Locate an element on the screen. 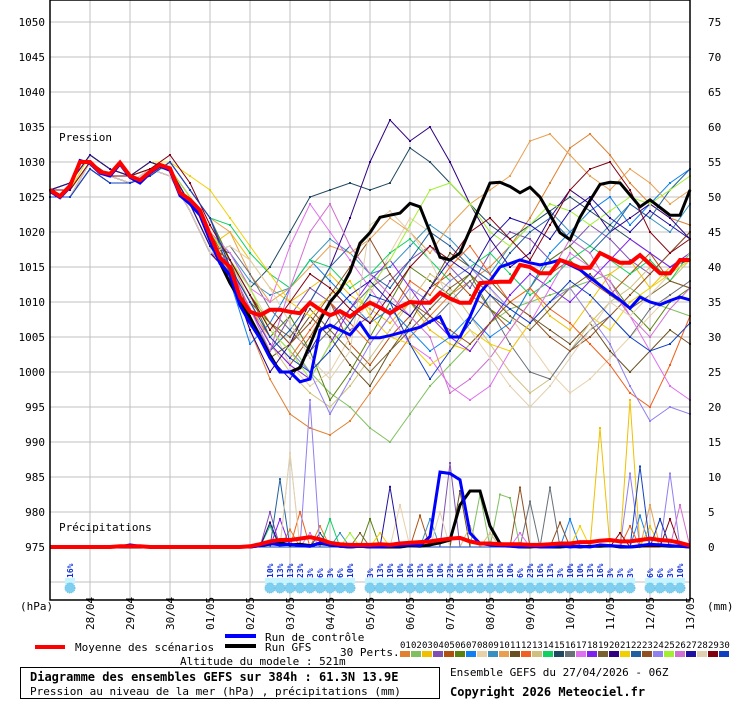 This screenshot has width=740, height=704. gfs-legend-label: Run GFS is located at coordinates (288, 647).